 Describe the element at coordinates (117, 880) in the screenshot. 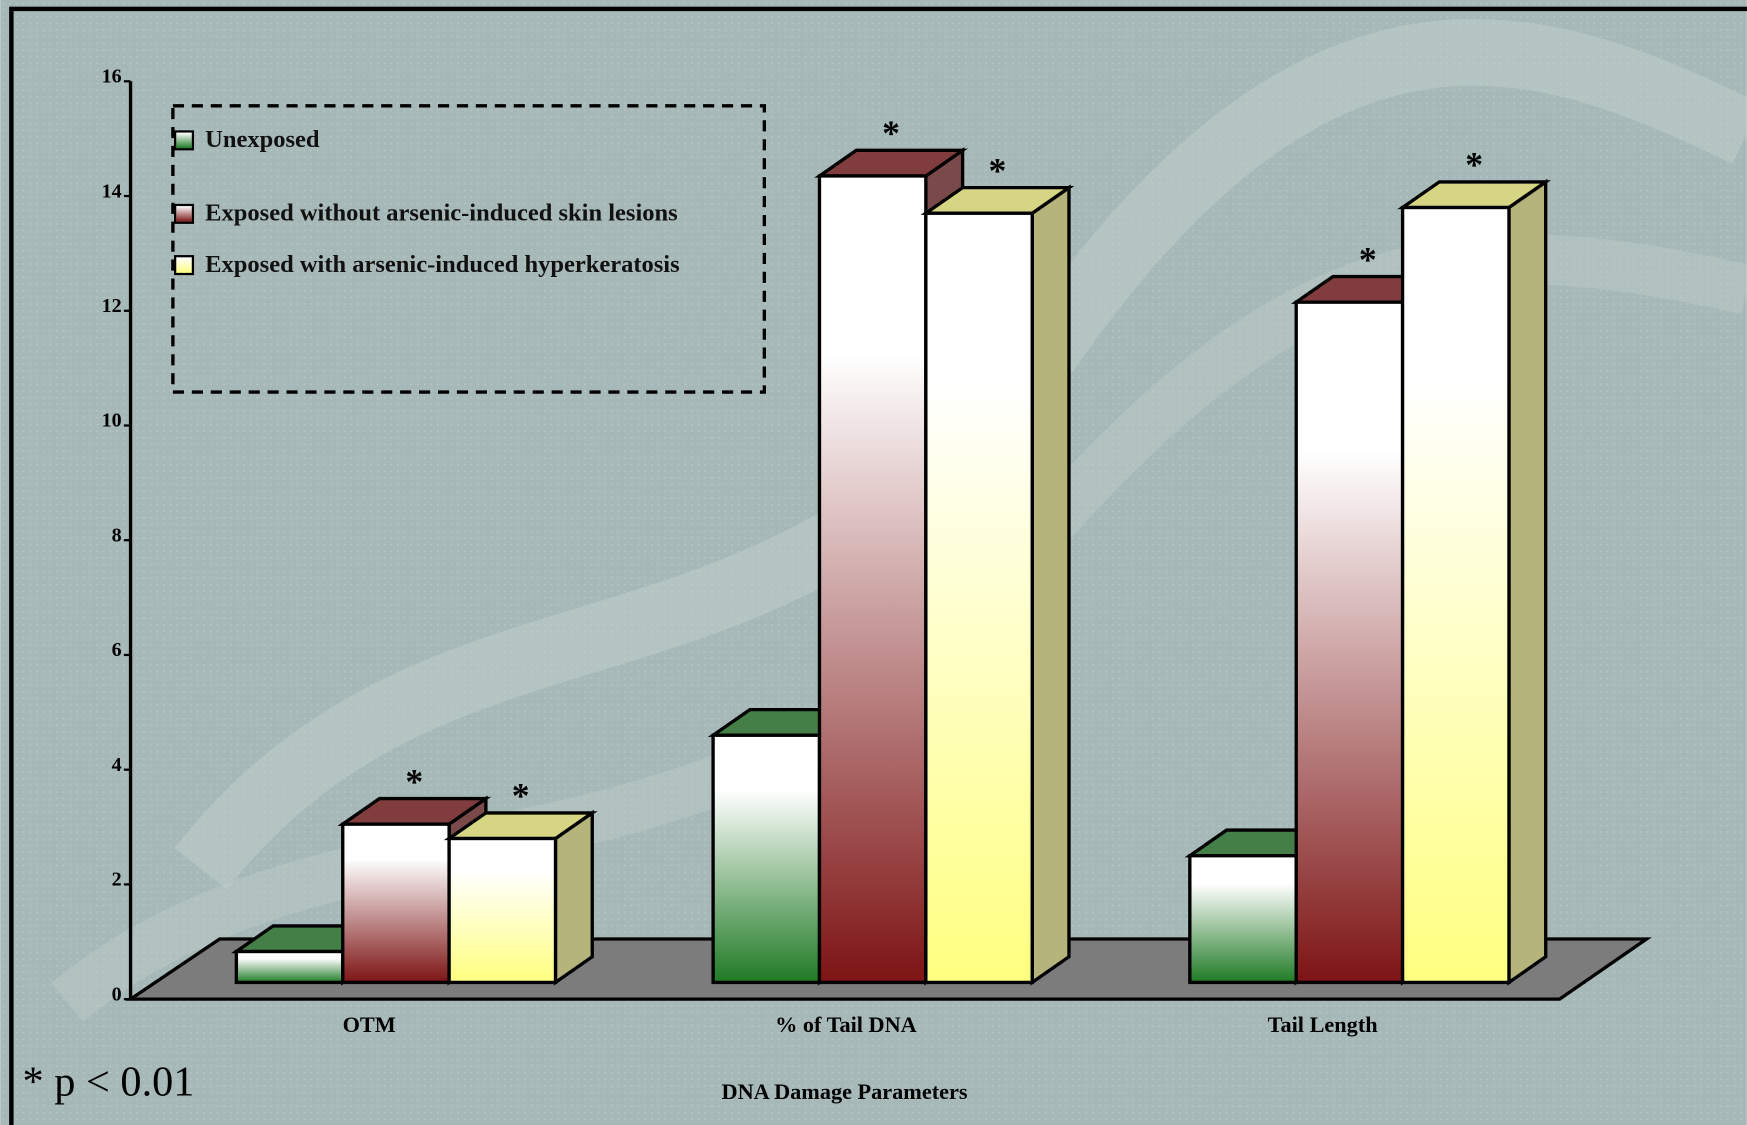

I see `y-tick-label: 2` at that location.